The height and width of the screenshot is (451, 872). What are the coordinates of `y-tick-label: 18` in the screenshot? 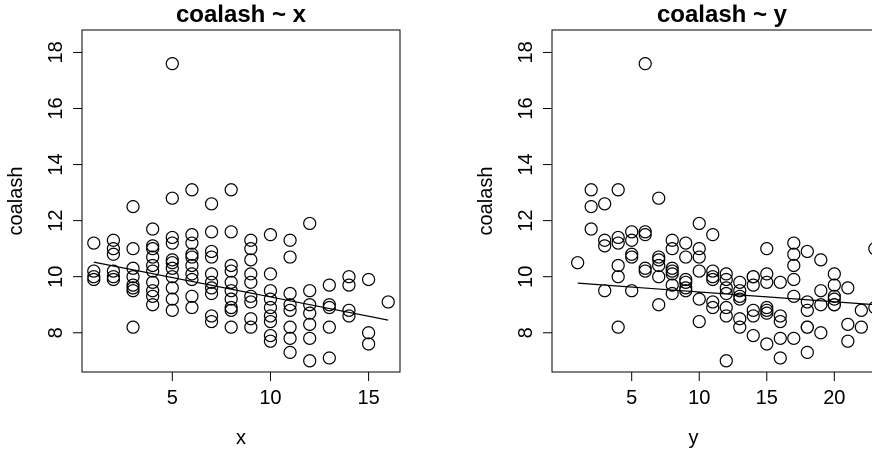 It's located at (56, 52).